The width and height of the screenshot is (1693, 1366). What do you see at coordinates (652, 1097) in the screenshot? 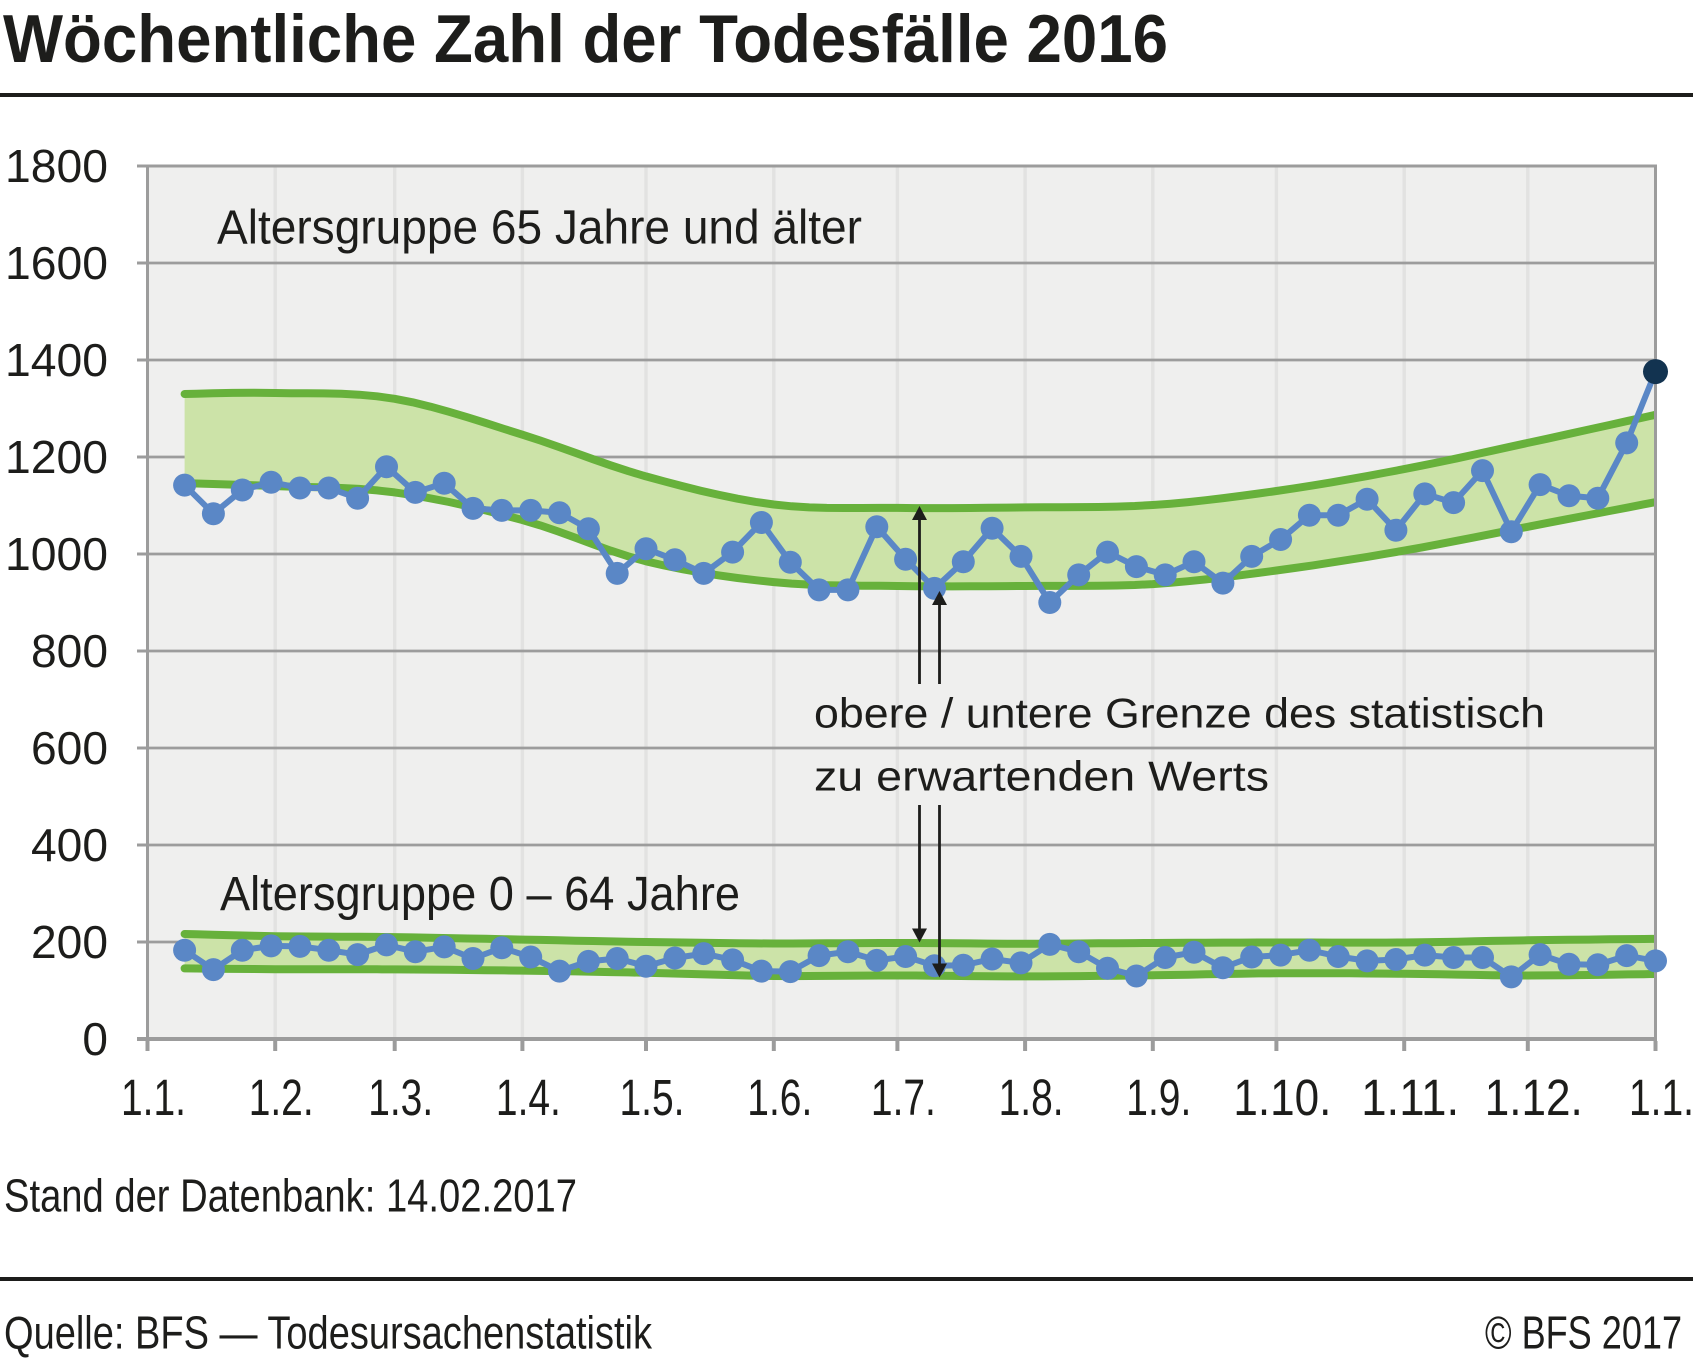
I see `svg-text: 1.5.` at bounding box center [652, 1097].